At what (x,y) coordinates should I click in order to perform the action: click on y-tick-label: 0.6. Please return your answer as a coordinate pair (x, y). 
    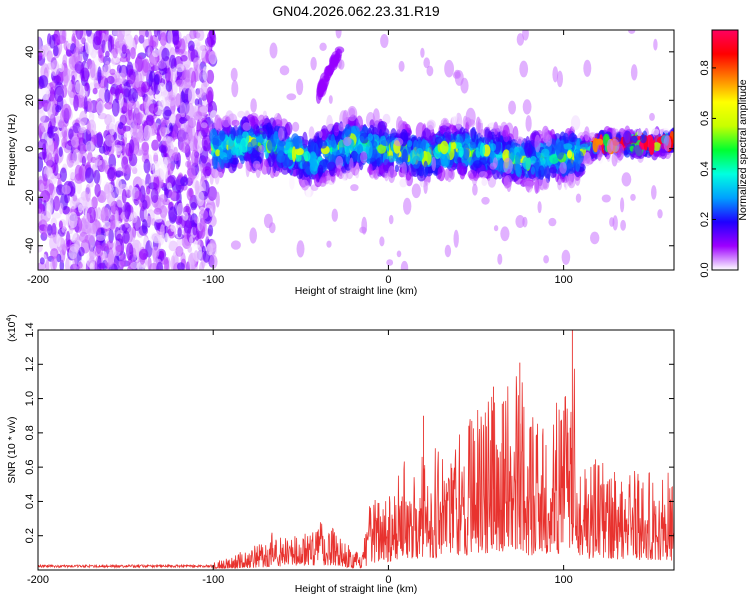
    Looking at the image, I should click on (30, 466).